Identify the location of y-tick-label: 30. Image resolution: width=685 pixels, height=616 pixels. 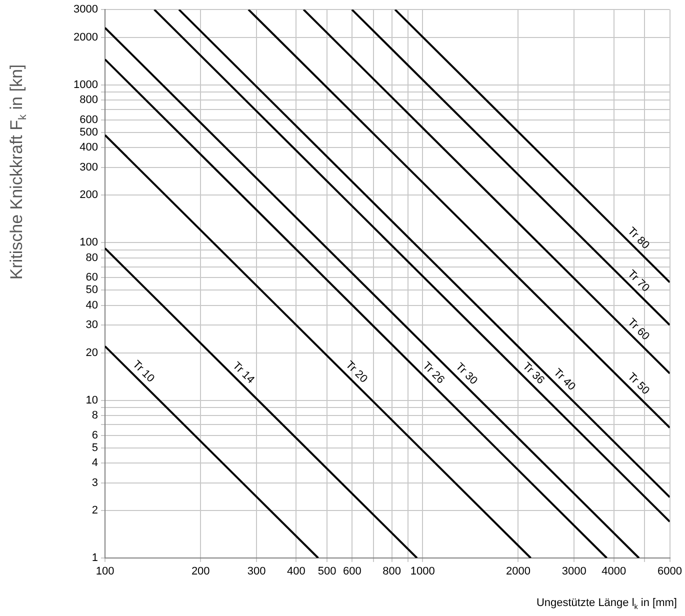
(92, 325).